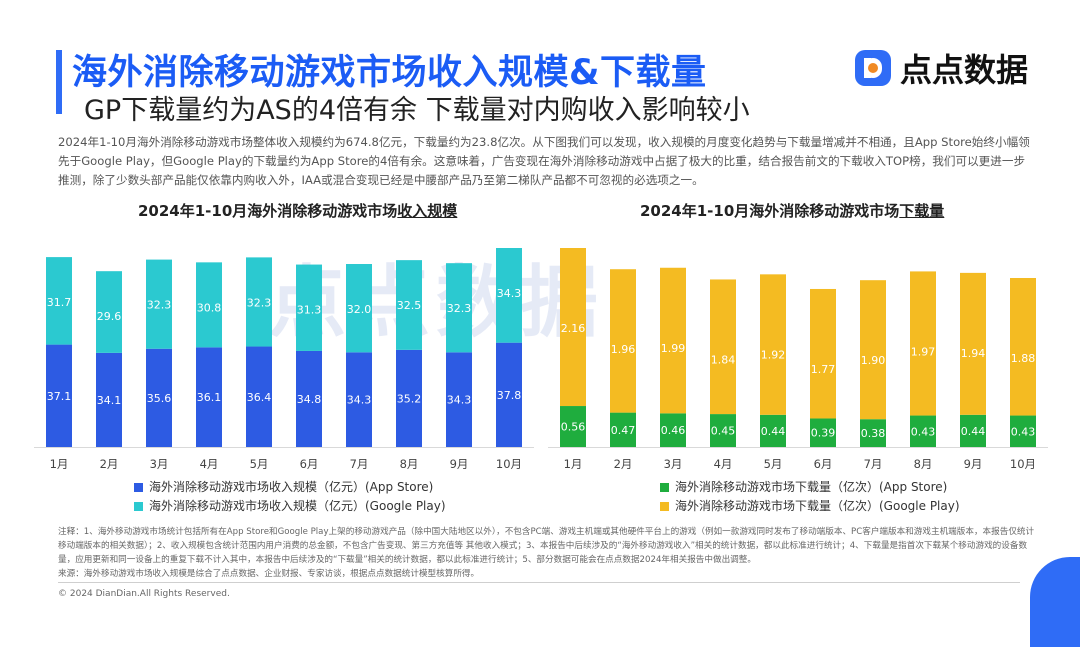 This screenshot has height=647, width=1080. I want to click on data-label: 1.92, so click(773, 354).